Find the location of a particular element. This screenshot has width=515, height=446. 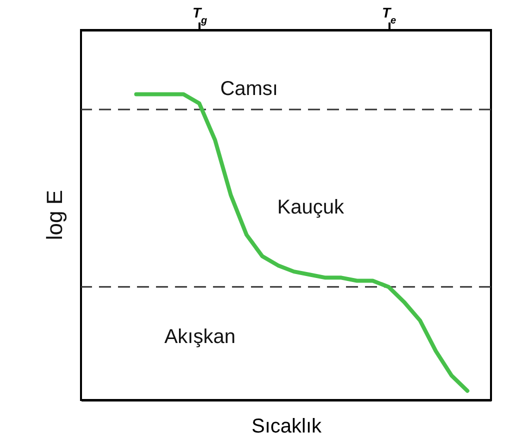

x-tick-label: T$_{g}$ is located at coordinates (200, 15).